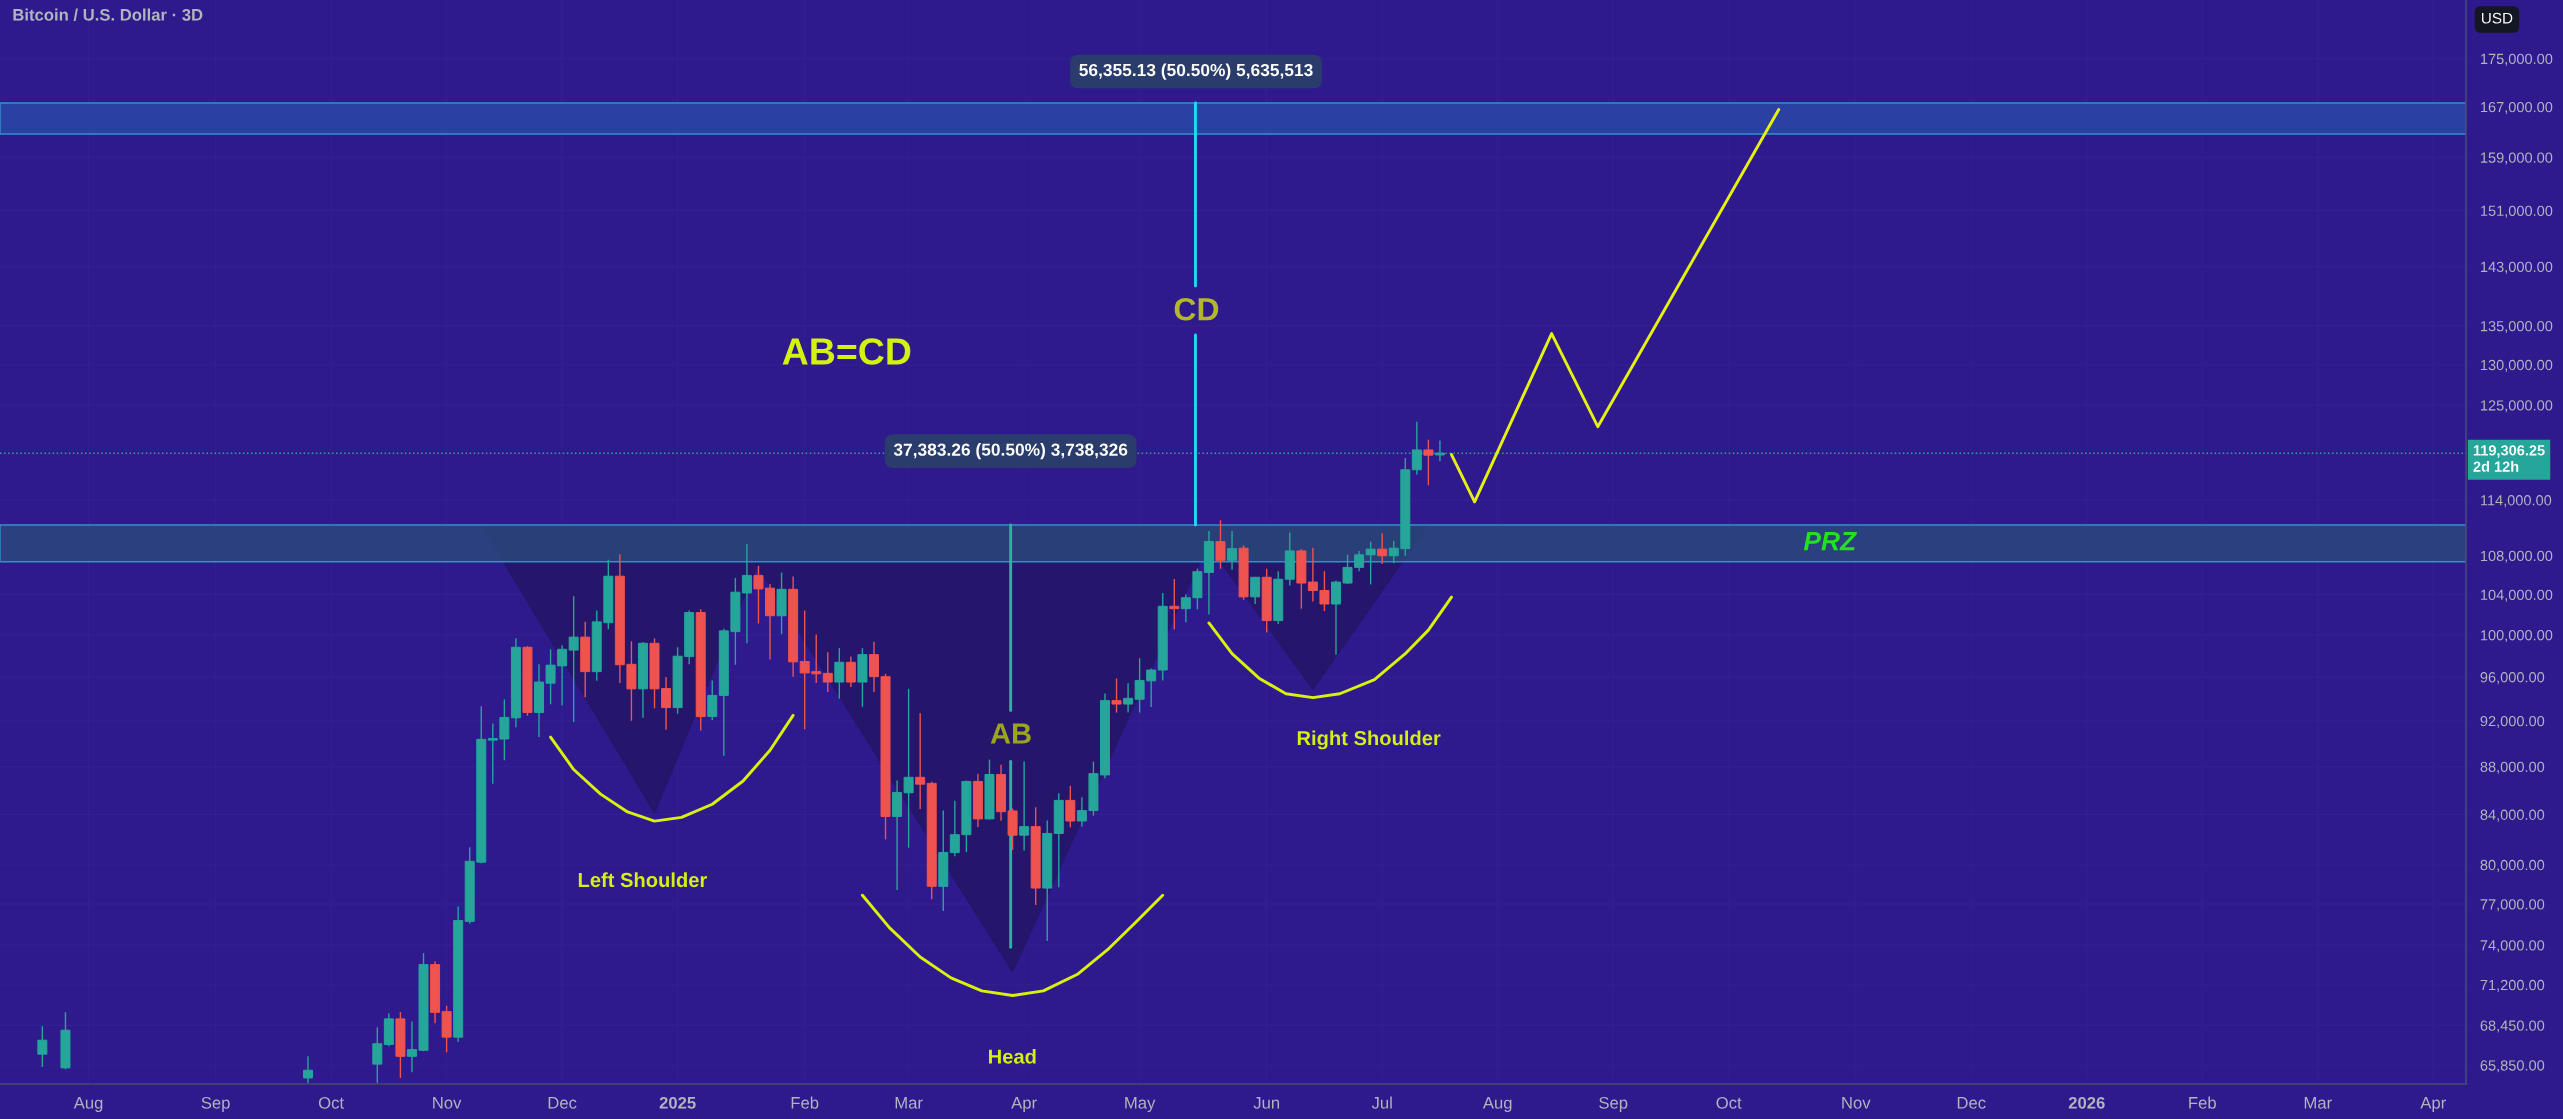 The image size is (2563, 1119). What do you see at coordinates (2517, 327) in the screenshot?
I see `y-tick-label: 135,000.00` at bounding box center [2517, 327].